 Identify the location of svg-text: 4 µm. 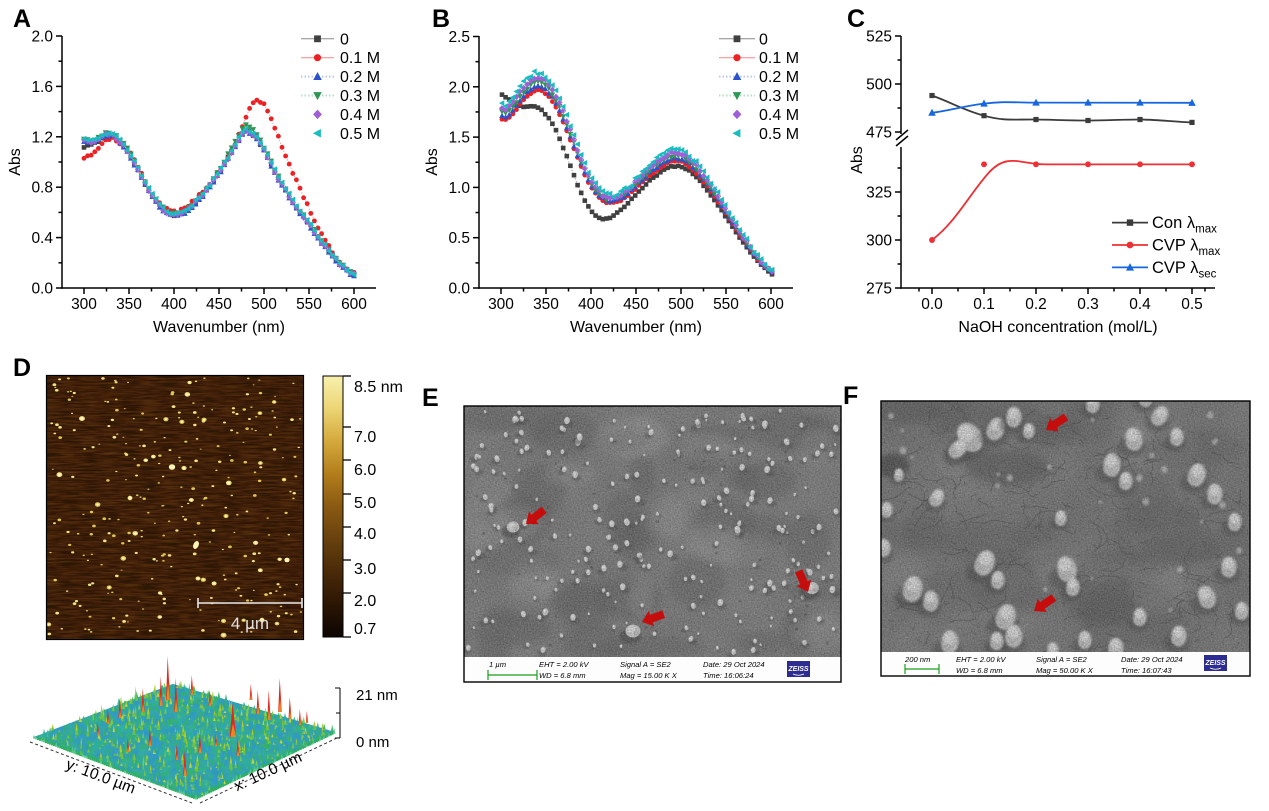
(250, 623).